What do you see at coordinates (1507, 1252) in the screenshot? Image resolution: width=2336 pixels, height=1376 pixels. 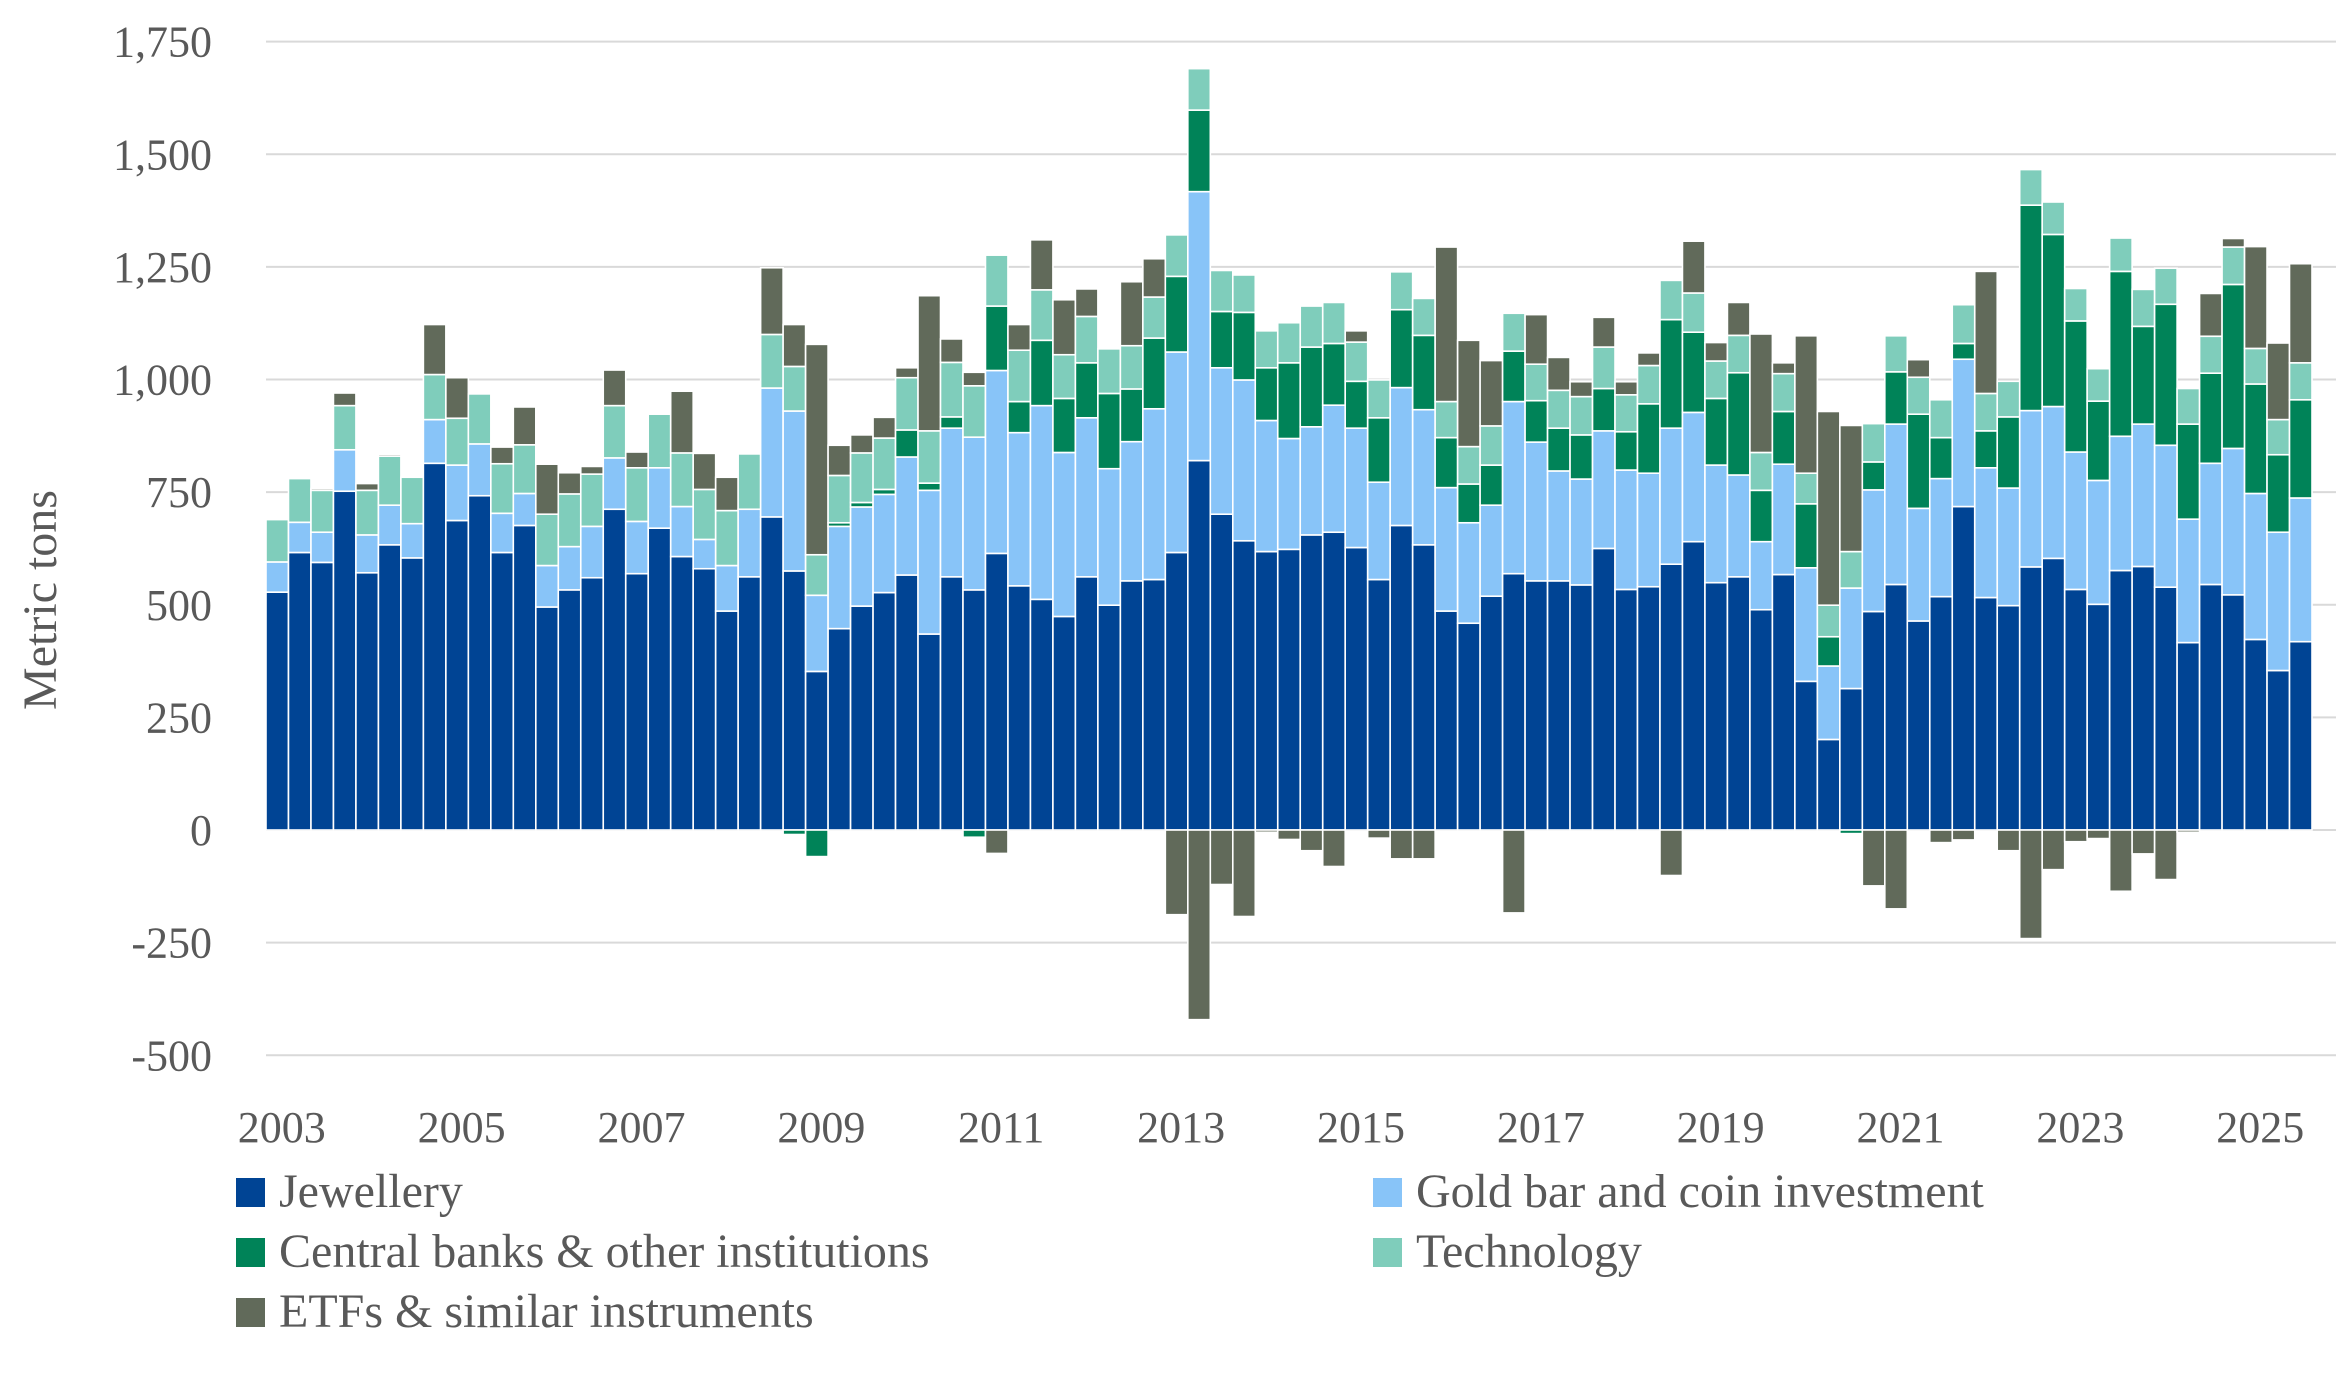 I see `legend-item-technology: Technology` at bounding box center [1507, 1252].